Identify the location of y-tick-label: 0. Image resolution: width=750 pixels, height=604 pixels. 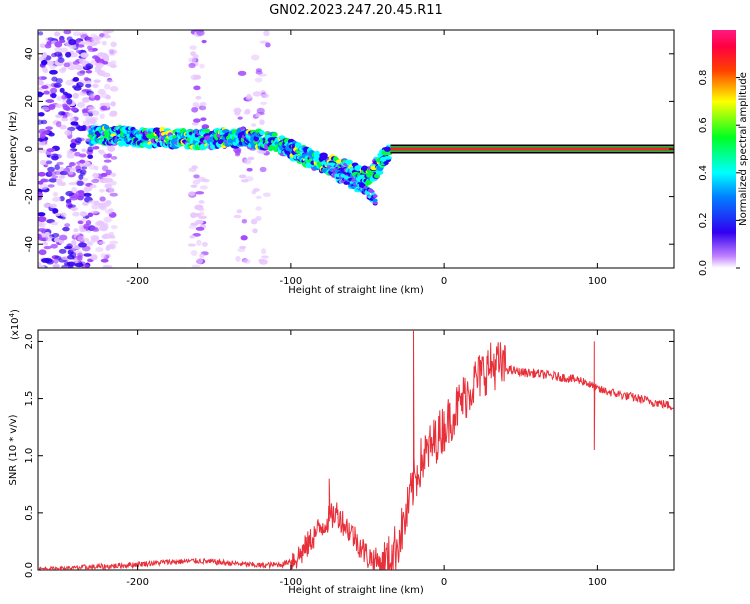
(29, 149).